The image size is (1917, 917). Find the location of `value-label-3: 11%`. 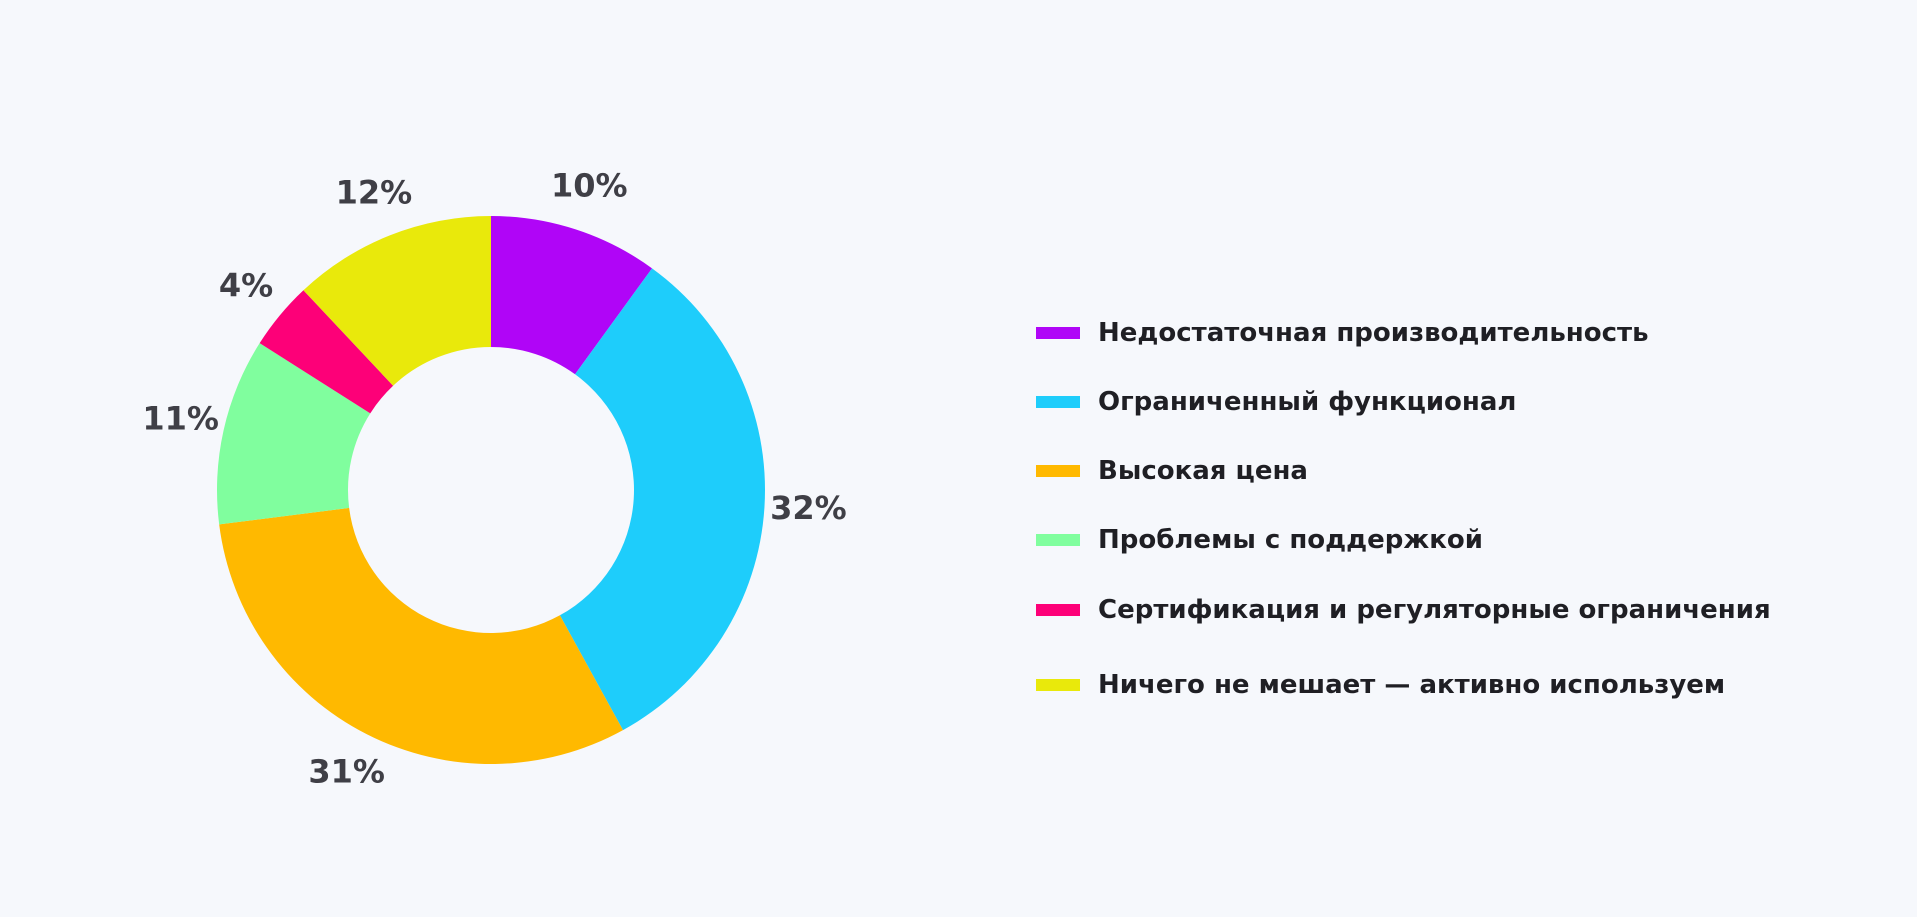

value-label-3: 11% is located at coordinates (180, 419).